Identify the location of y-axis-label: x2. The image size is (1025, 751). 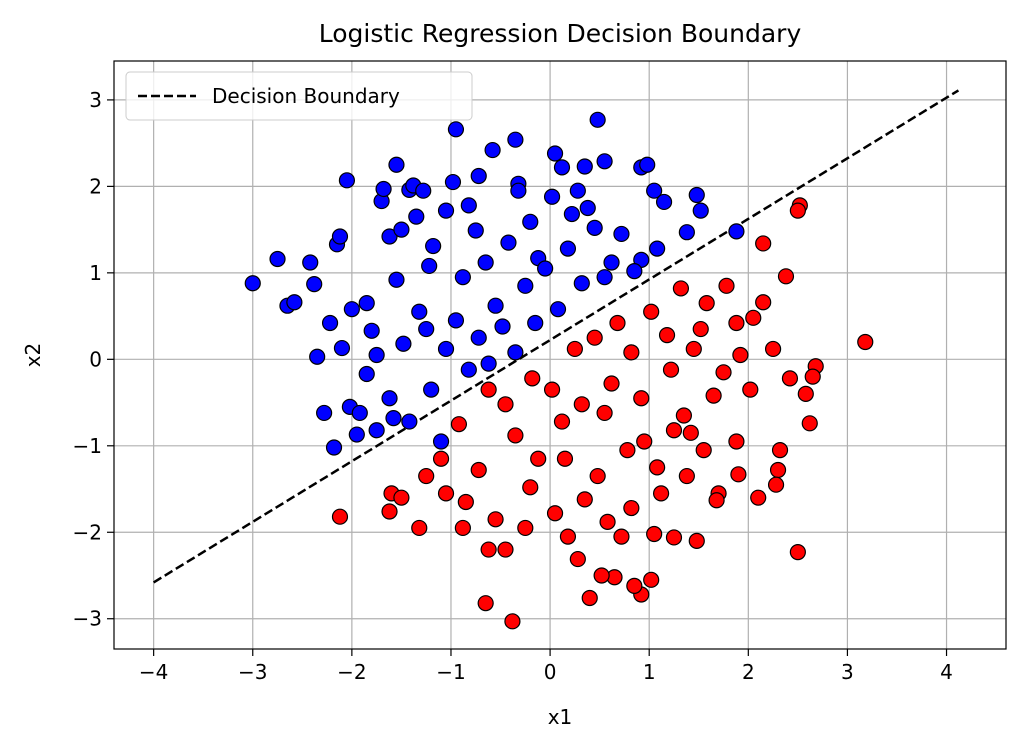
(33, 355).